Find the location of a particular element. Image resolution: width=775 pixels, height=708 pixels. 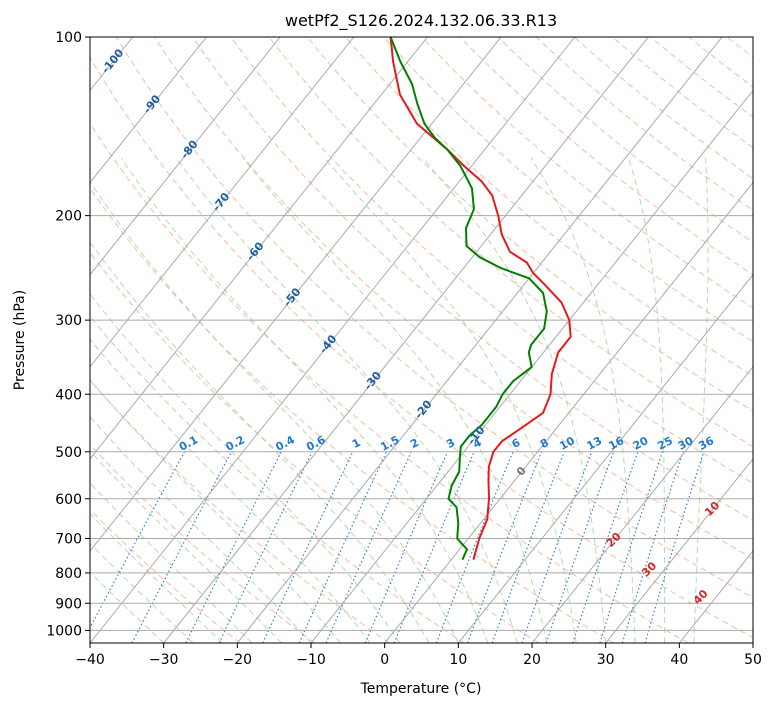

y-tick-label: 300 is located at coordinates (68, 321).